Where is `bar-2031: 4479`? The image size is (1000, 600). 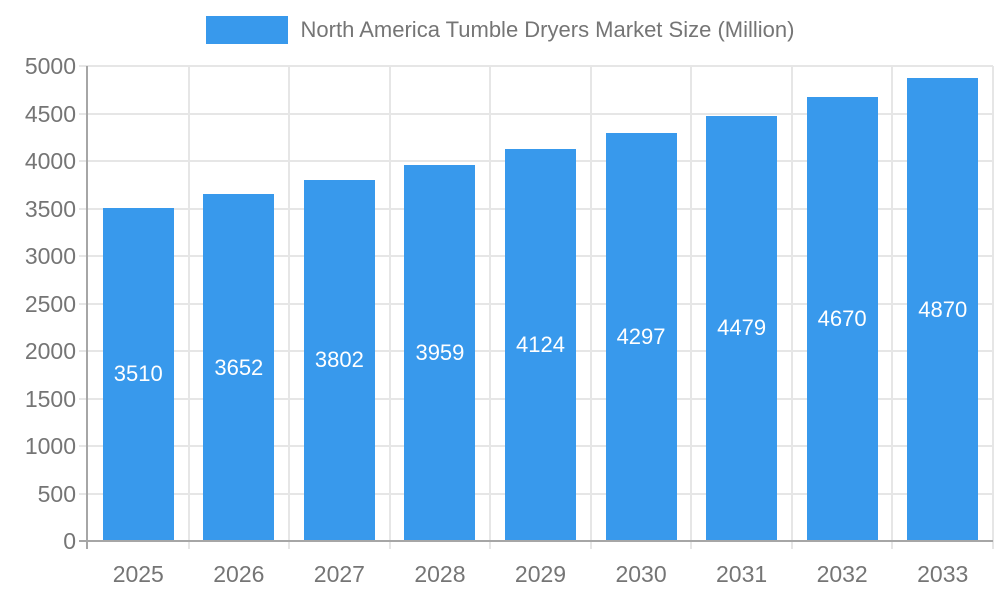 bar-2031: 4479 is located at coordinates (742, 328).